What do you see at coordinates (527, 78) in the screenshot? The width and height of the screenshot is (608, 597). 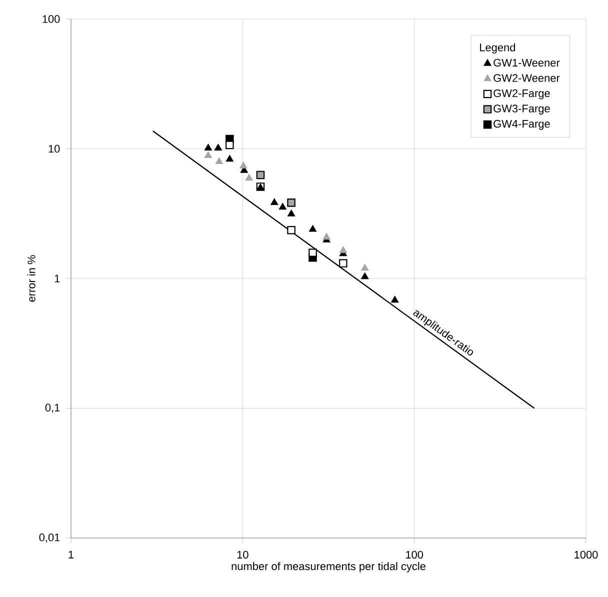 I see `legend-label: GW2-Weener` at bounding box center [527, 78].